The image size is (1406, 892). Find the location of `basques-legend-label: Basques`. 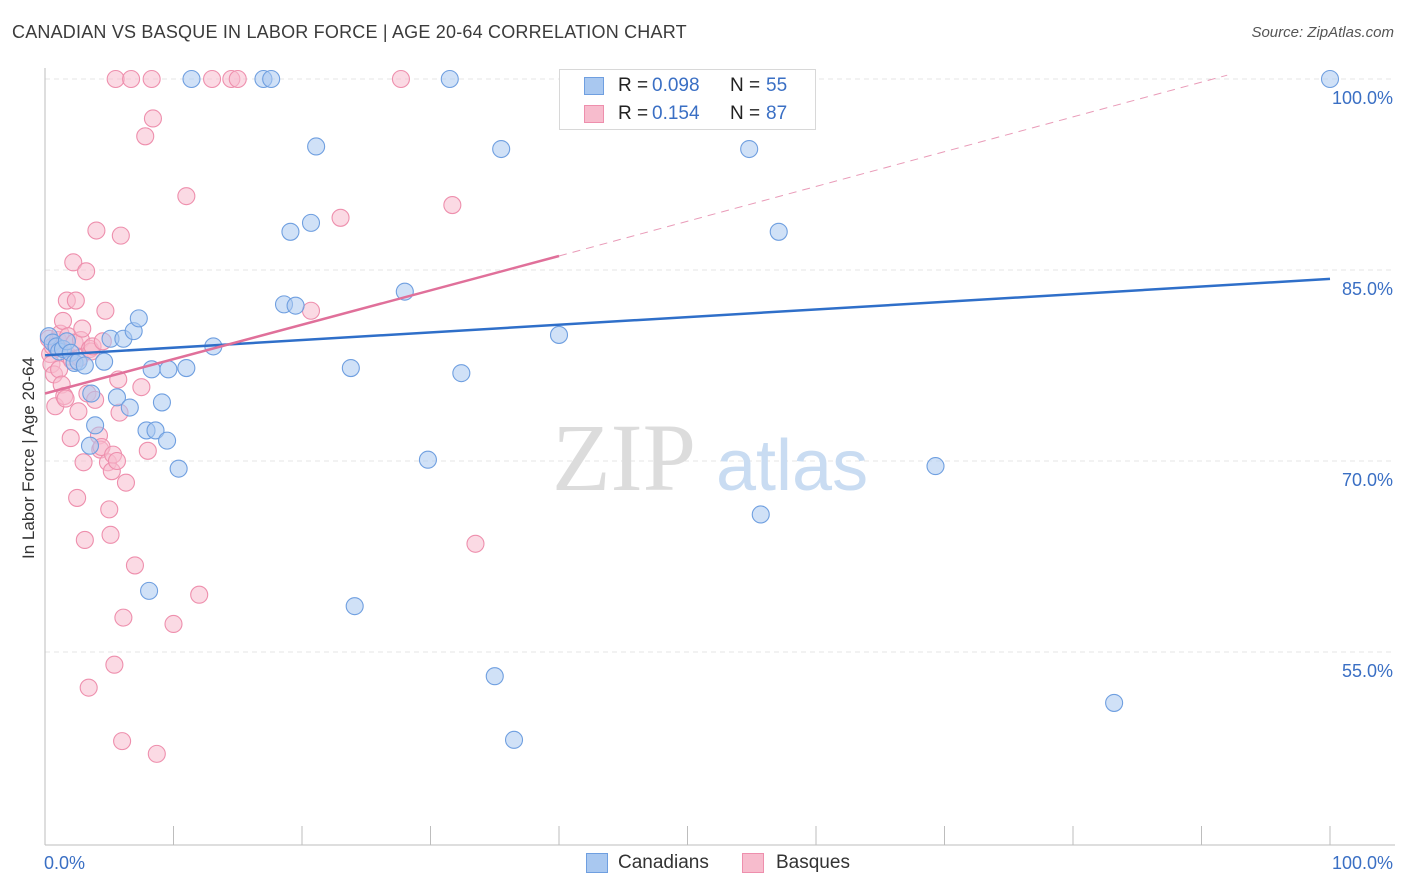

basques-legend-label: Basques is located at coordinates (813, 862).